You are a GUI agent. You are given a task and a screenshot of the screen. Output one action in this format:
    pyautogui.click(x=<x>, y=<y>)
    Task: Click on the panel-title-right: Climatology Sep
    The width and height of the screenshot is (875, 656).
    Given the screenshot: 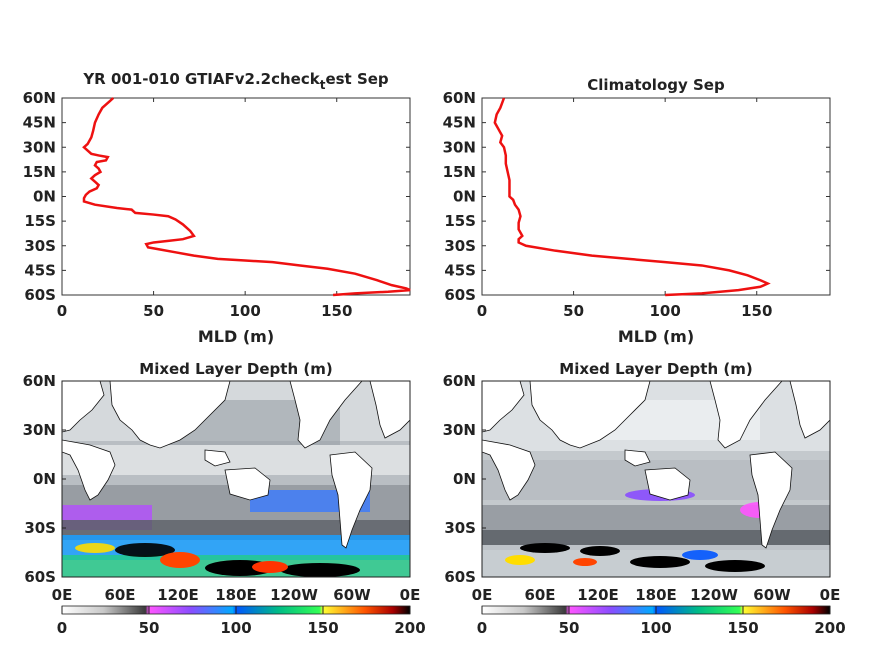 What is the action you would take?
    pyautogui.click(x=656, y=85)
    